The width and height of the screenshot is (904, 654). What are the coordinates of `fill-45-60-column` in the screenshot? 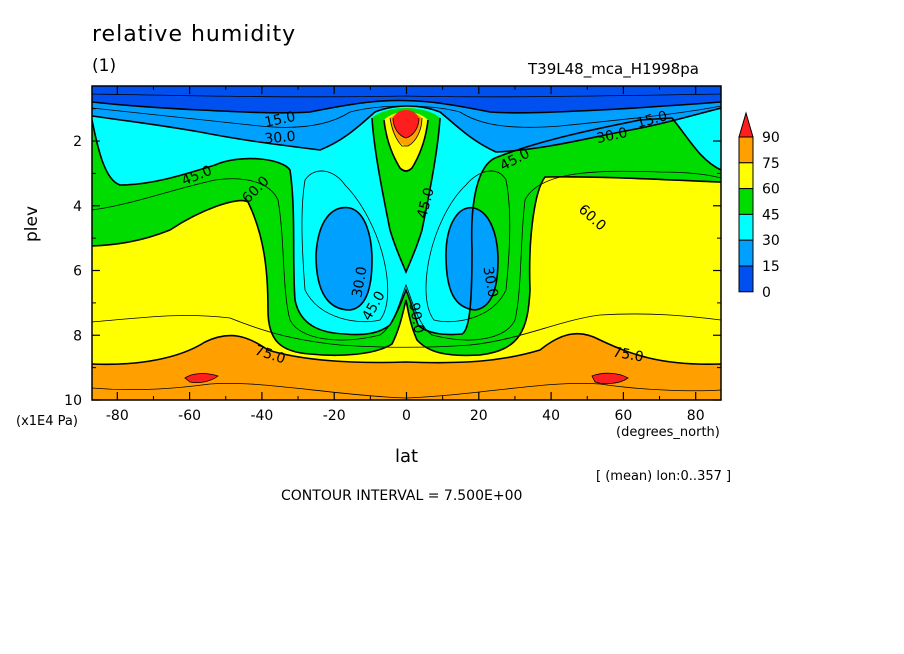 It's located at (406, 190).